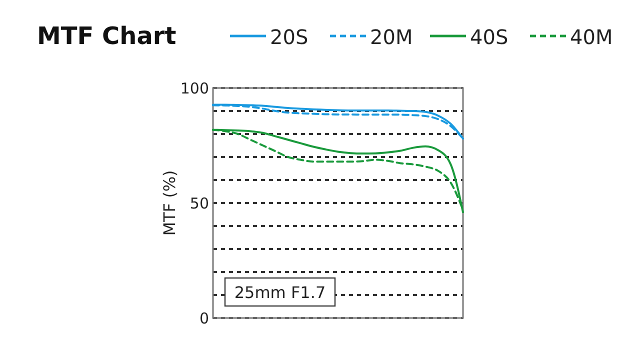 The height and width of the screenshot is (341, 640). What do you see at coordinates (106, 36) in the screenshot?
I see `chart-title: MTF Chart` at bounding box center [106, 36].